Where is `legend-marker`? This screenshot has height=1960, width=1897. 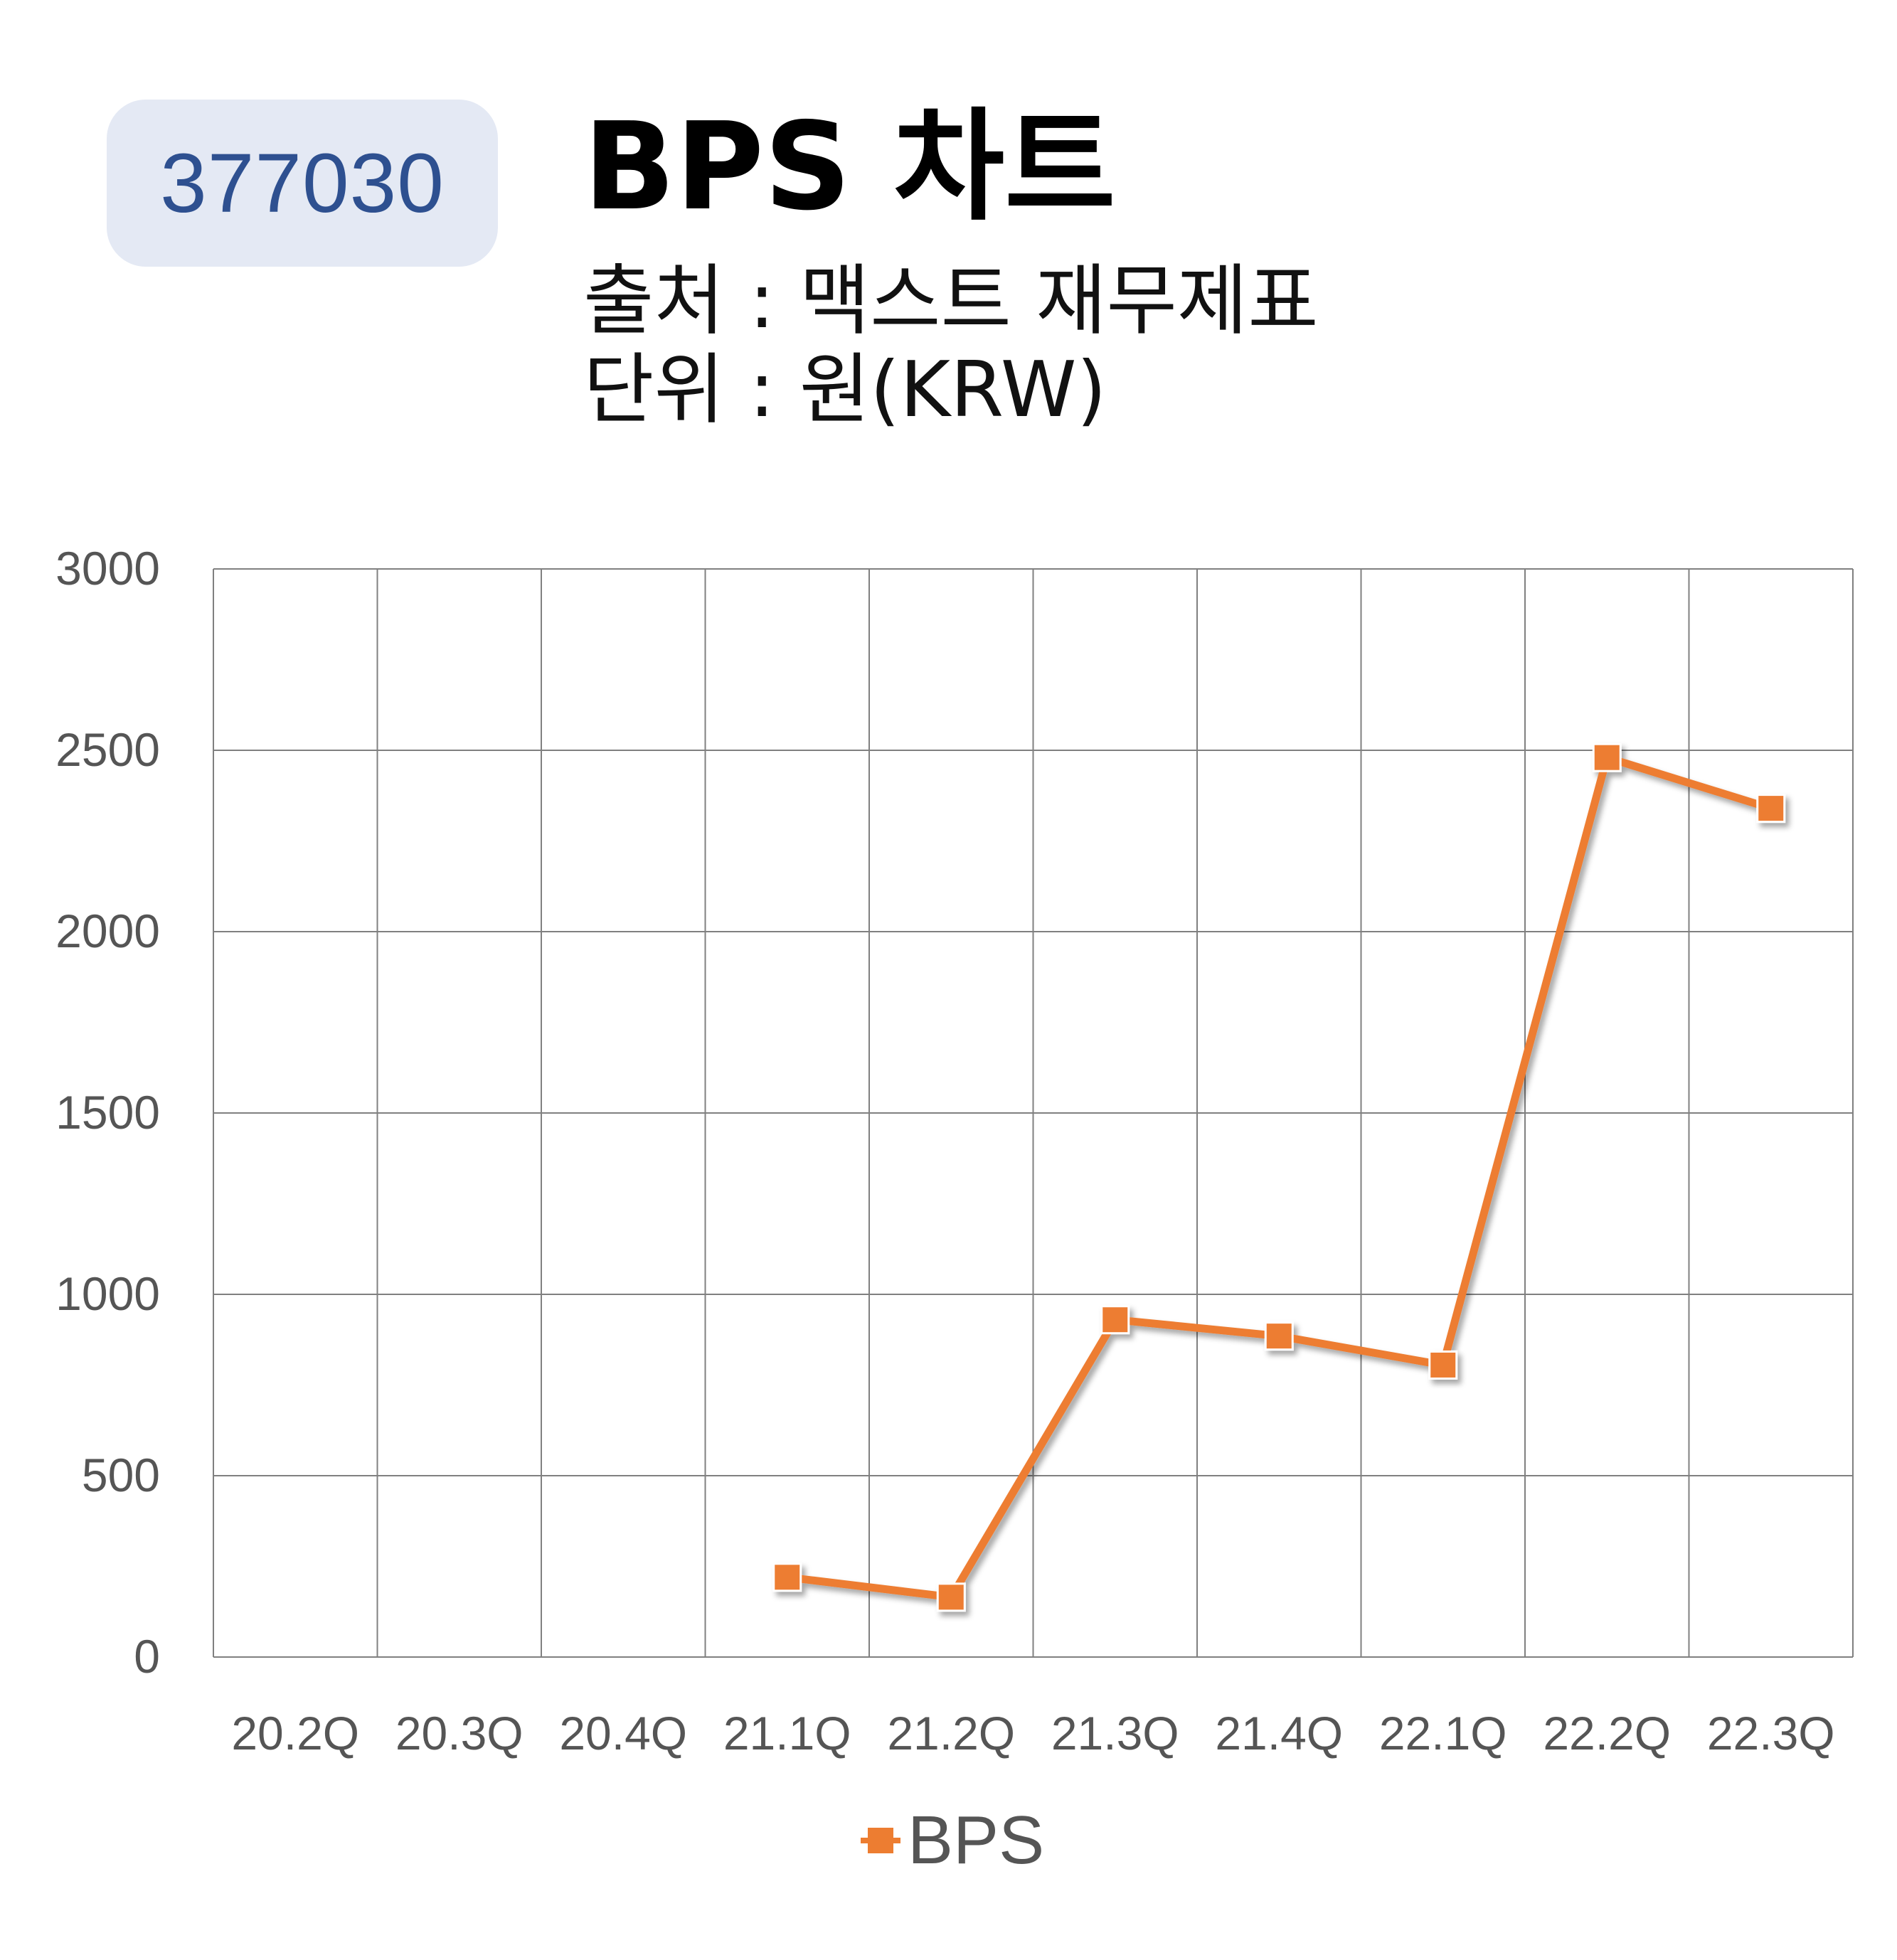
legend-marker is located at coordinates (881, 1840).